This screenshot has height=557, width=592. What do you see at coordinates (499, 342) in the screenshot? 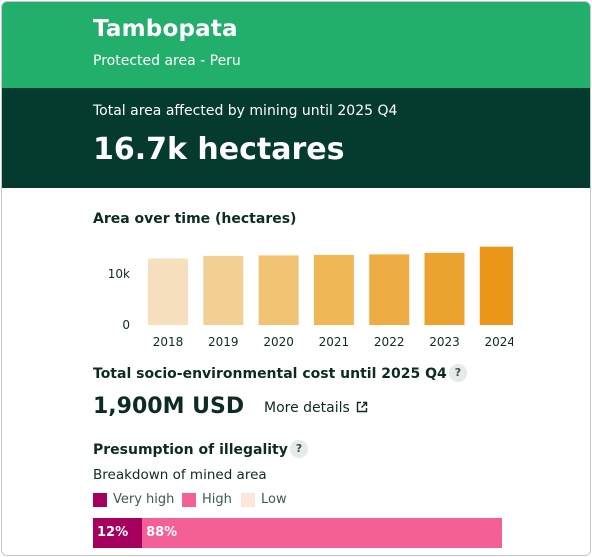
I see `x-tick-label: 2024` at bounding box center [499, 342].